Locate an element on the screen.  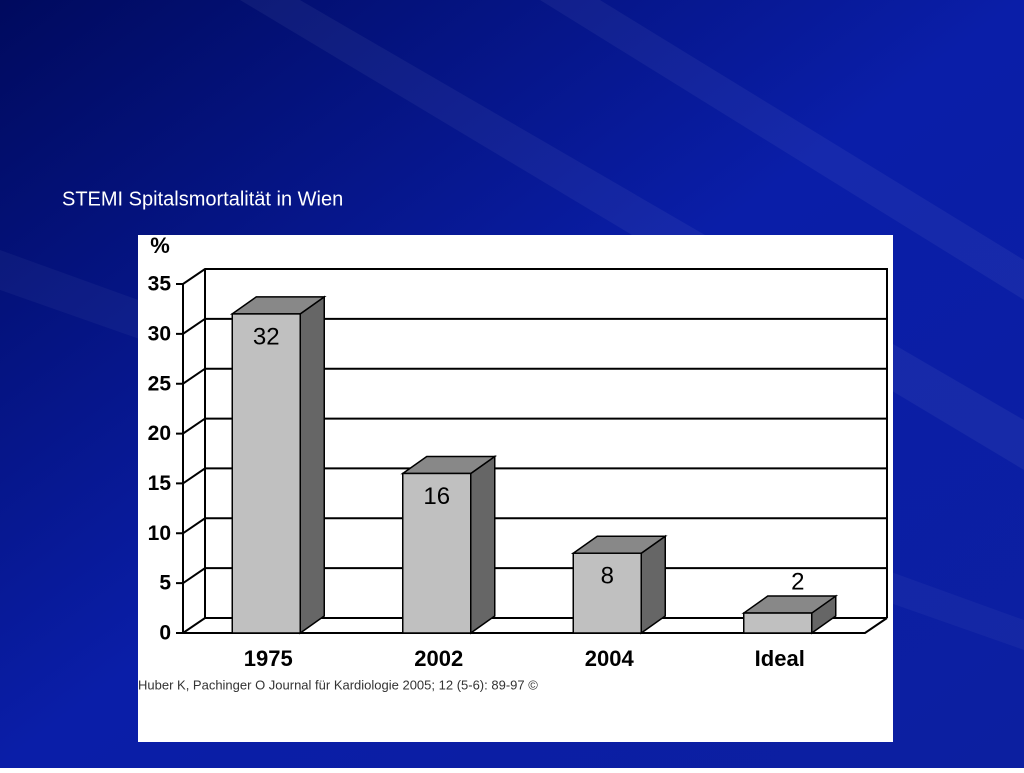
y-axis-label: % is located at coordinates (160, 245).